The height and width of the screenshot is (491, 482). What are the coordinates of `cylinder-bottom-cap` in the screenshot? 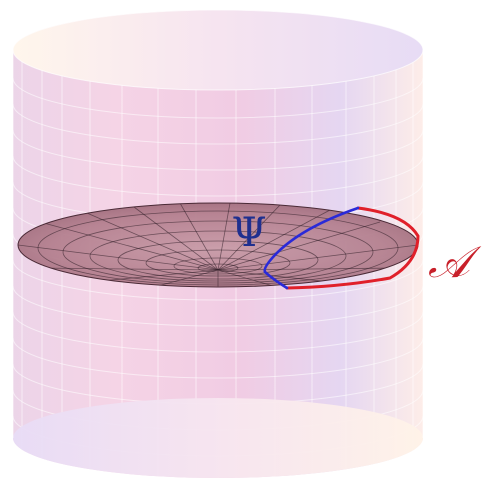 It's located at (218, 438).